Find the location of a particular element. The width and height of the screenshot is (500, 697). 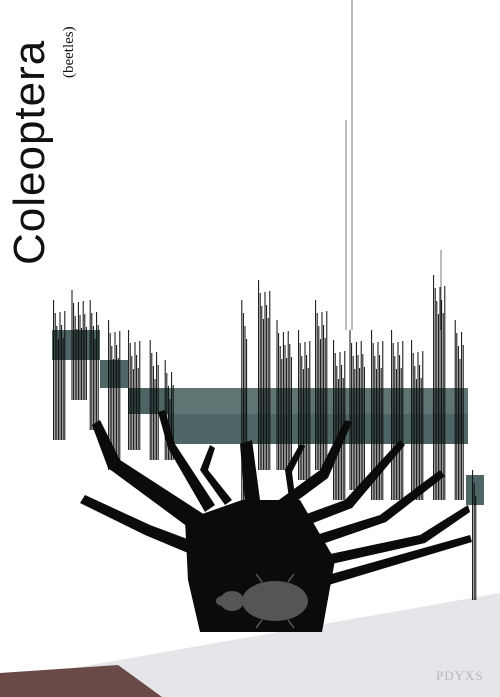

branch-left-upper is located at coordinates (186, 461).